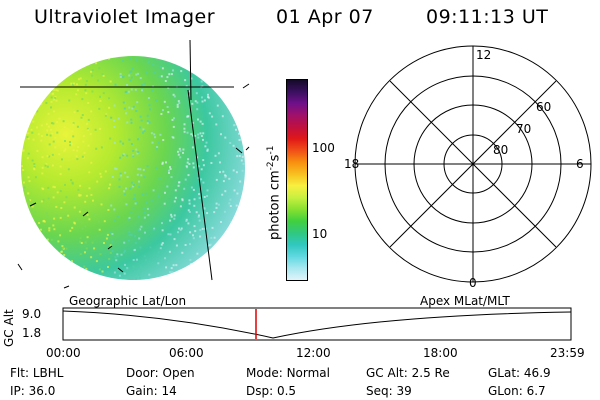 This screenshot has width=600, height=400. Describe the element at coordinates (37, 373) in the screenshot. I see `status-filter: Flt: LBHL` at that location.